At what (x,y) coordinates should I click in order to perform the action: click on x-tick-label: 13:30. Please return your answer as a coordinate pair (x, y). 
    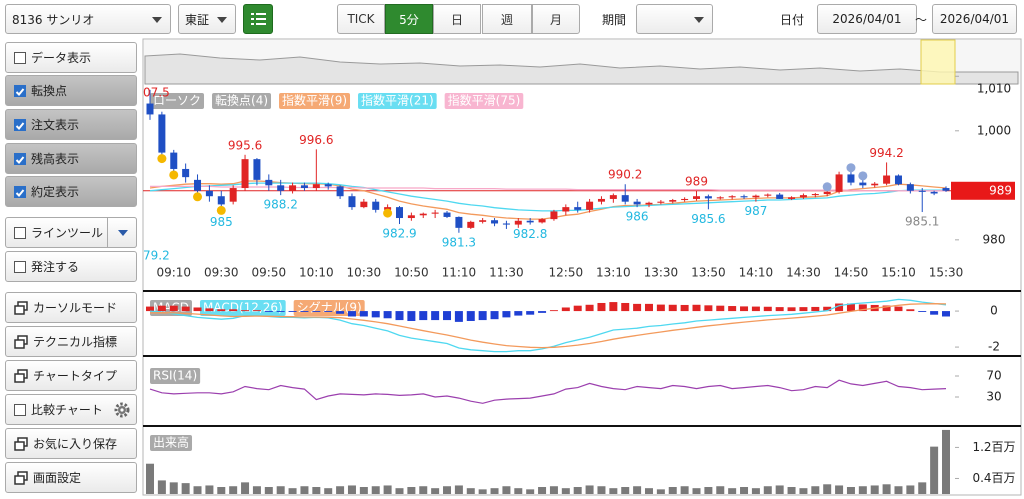
    Looking at the image, I should click on (661, 273).